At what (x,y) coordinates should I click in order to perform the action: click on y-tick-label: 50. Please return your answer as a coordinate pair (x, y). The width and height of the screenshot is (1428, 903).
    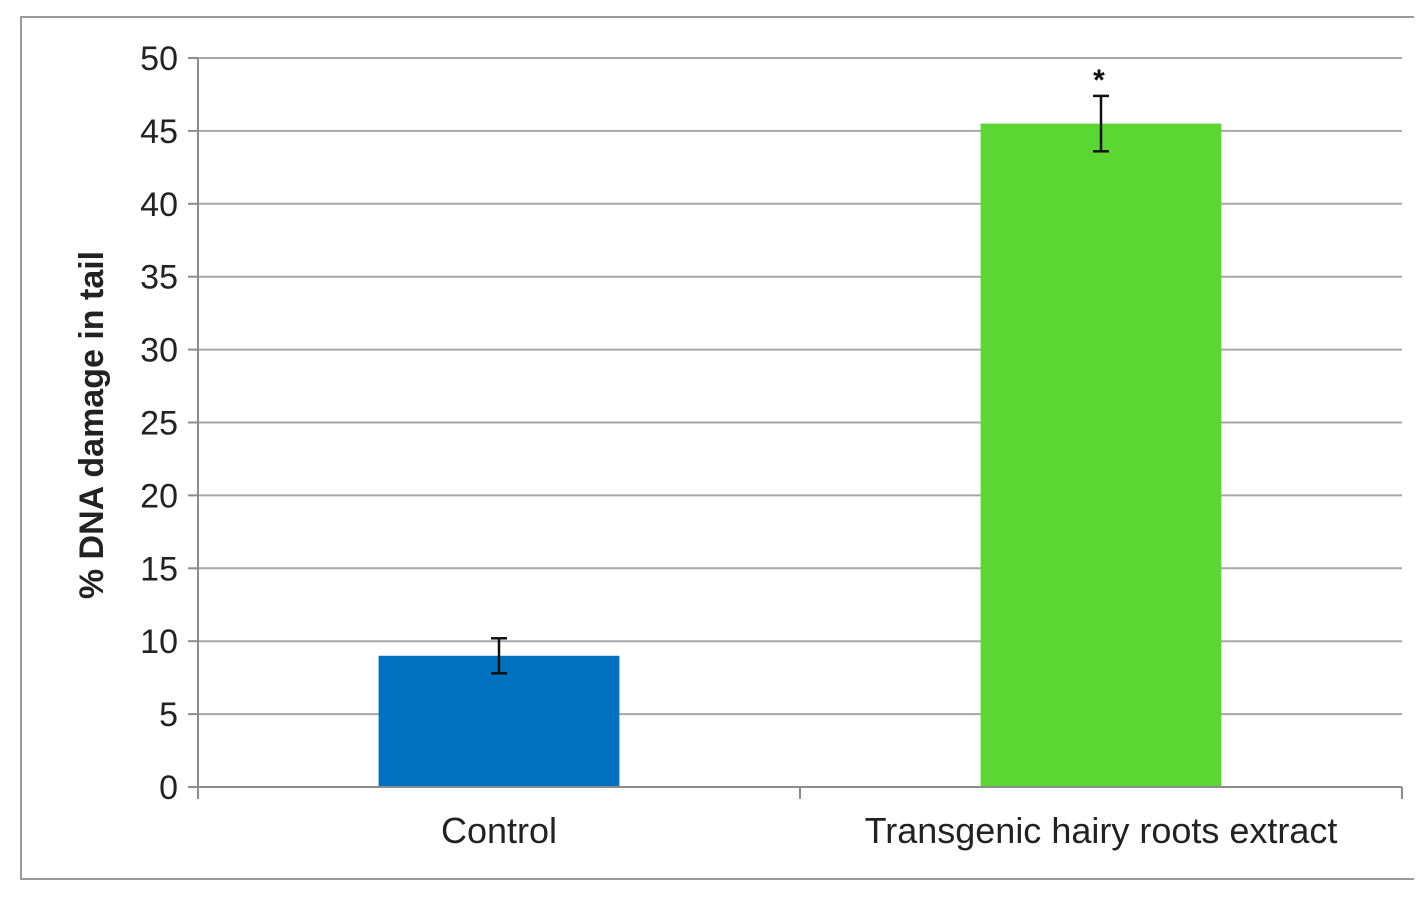
    Looking at the image, I should click on (159, 59).